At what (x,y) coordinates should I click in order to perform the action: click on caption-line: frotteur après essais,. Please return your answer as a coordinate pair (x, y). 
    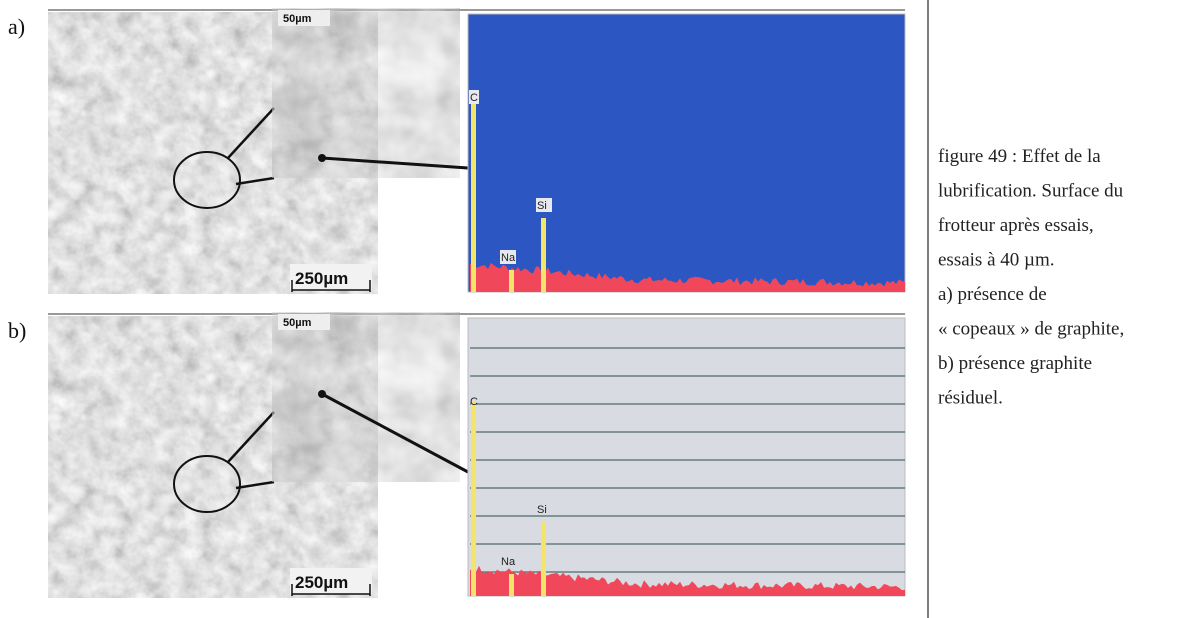
    Looking at the image, I should click on (1016, 225).